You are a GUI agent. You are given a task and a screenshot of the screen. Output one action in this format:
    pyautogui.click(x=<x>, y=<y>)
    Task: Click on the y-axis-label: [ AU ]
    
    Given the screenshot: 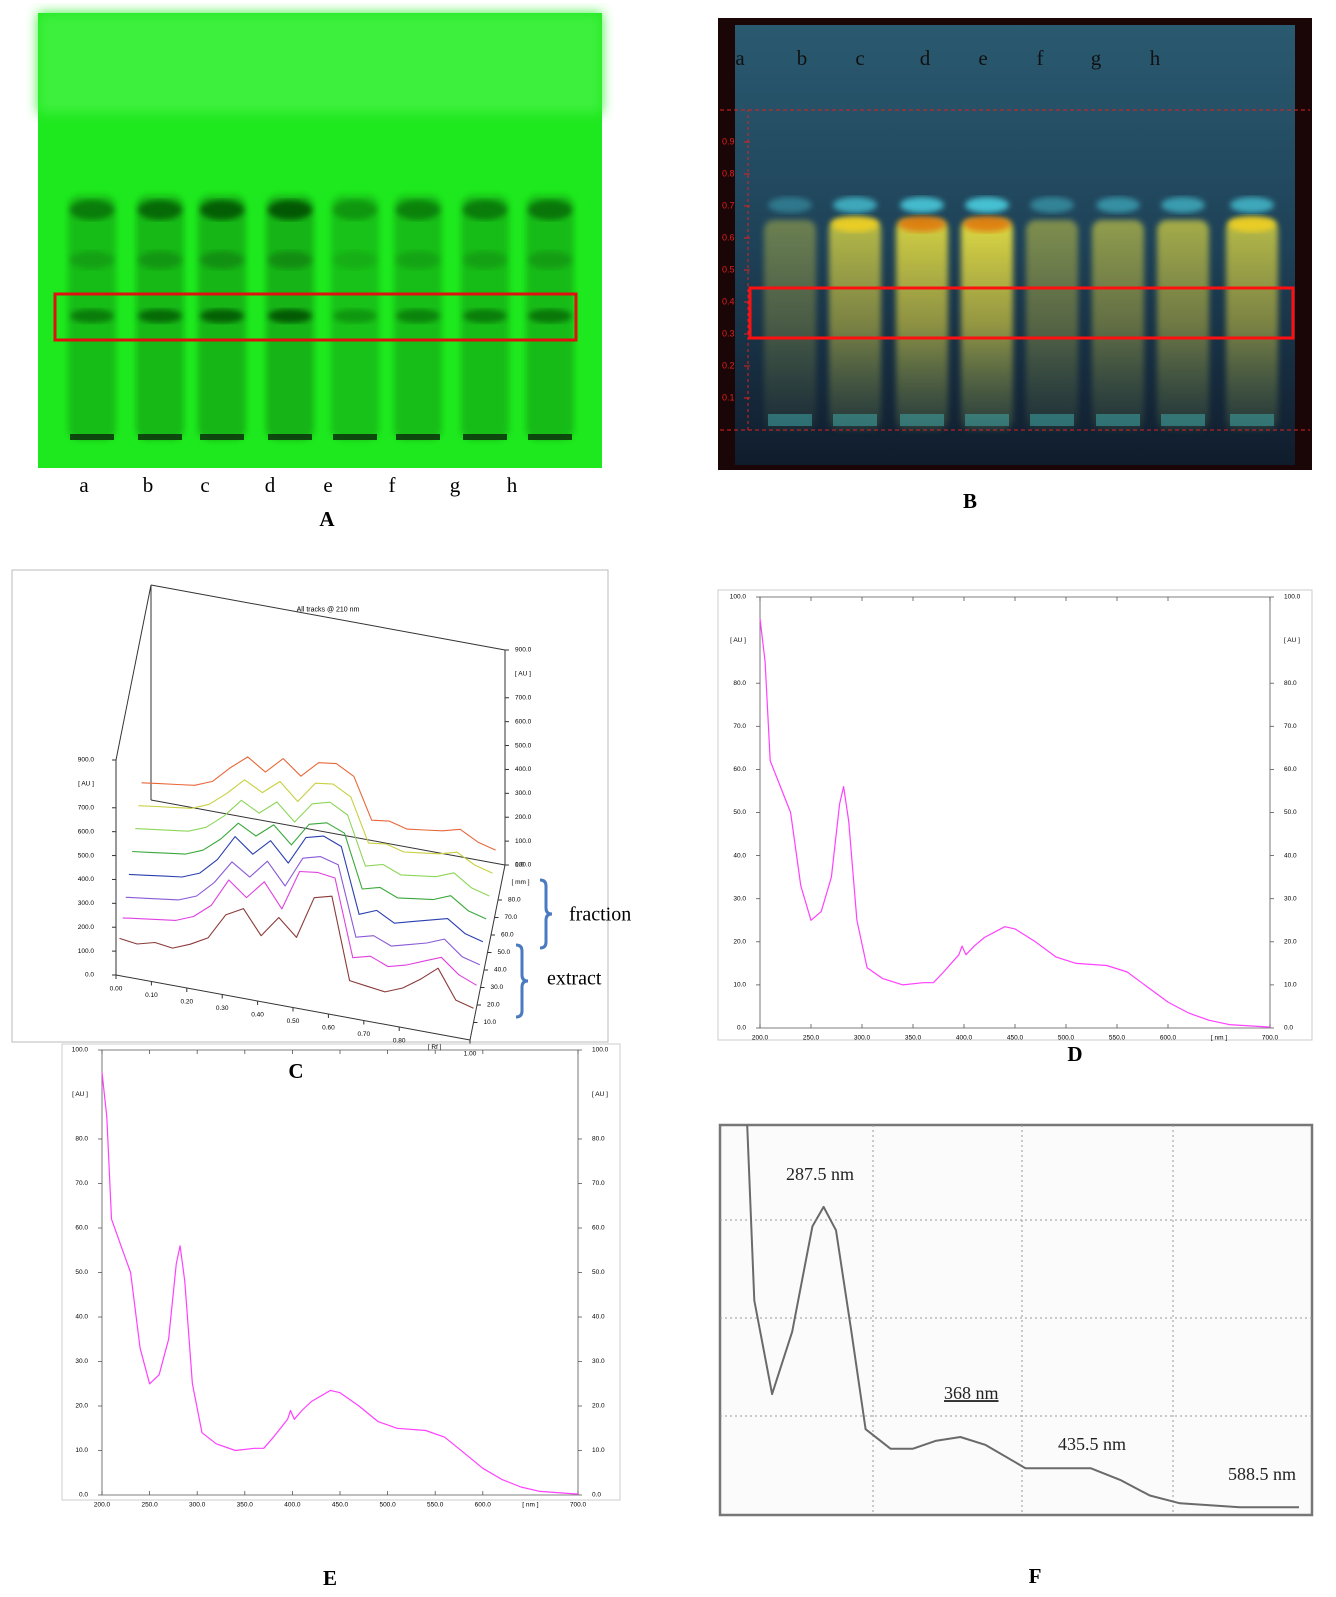 What is the action you would take?
    pyautogui.click(x=80, y=1094)
    